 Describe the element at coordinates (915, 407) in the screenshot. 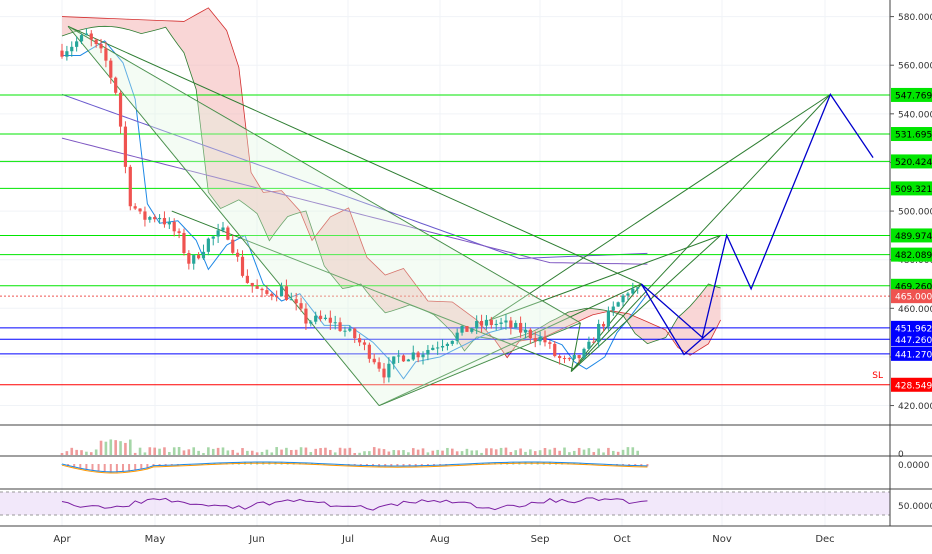

I see `y-tick-label: 420.000` at that location.